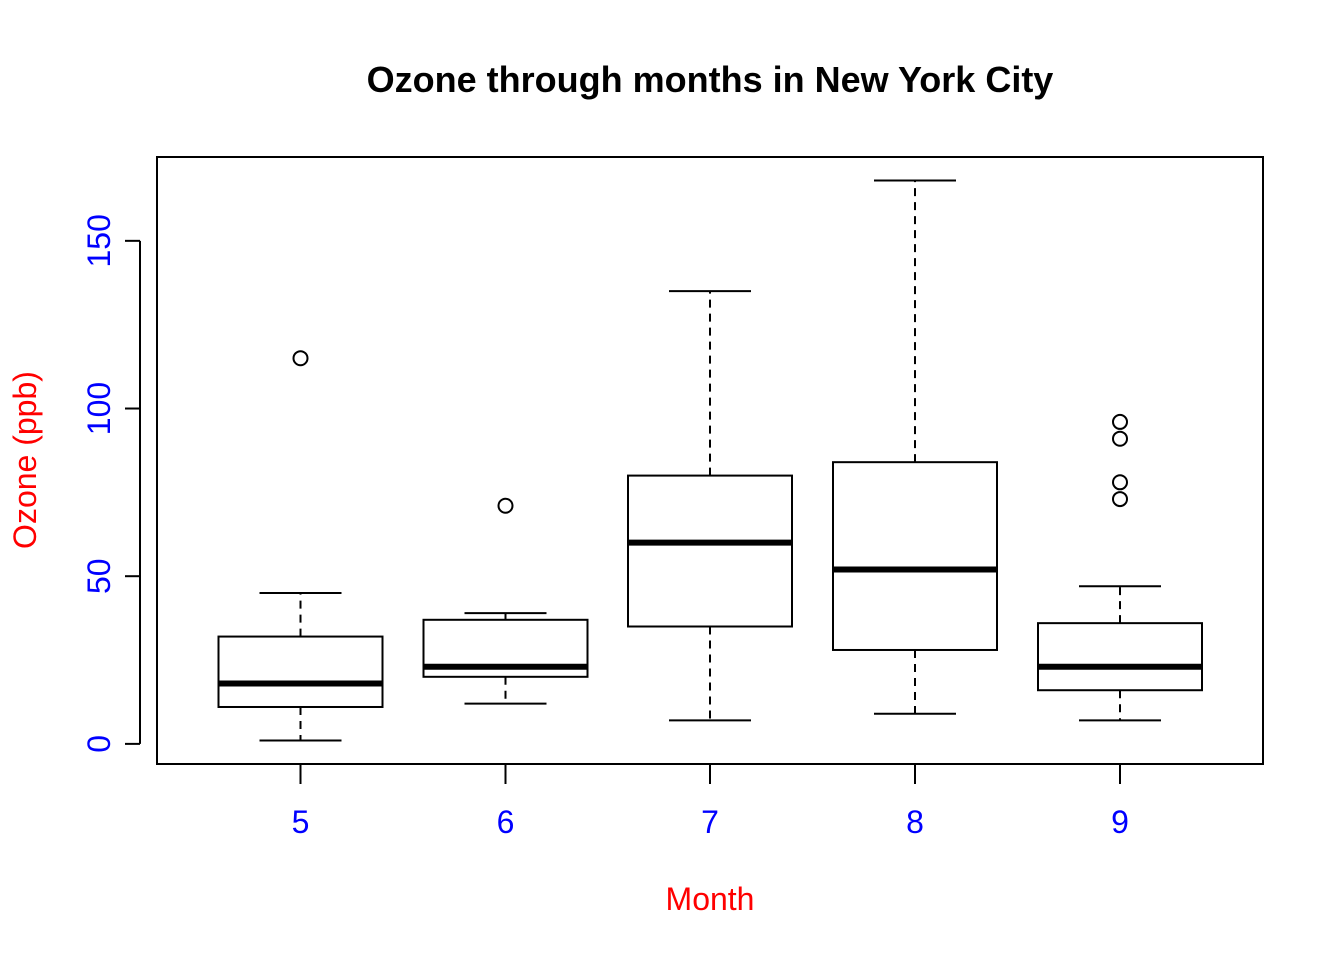 The image size is (1344, 960). Describe the element at coordinates (111, 483) in the screenshot. I see `y-axis: 0 50 100 150` at that location.